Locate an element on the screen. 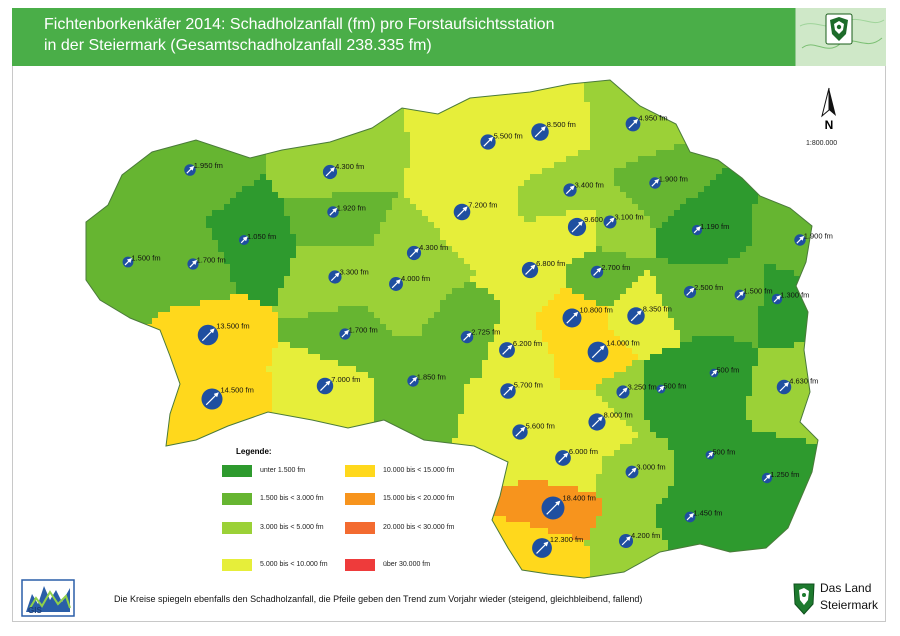 This screenshot has width=900, height=636. station-value-label: 5.500 fm is located at coordinates (508, 135).